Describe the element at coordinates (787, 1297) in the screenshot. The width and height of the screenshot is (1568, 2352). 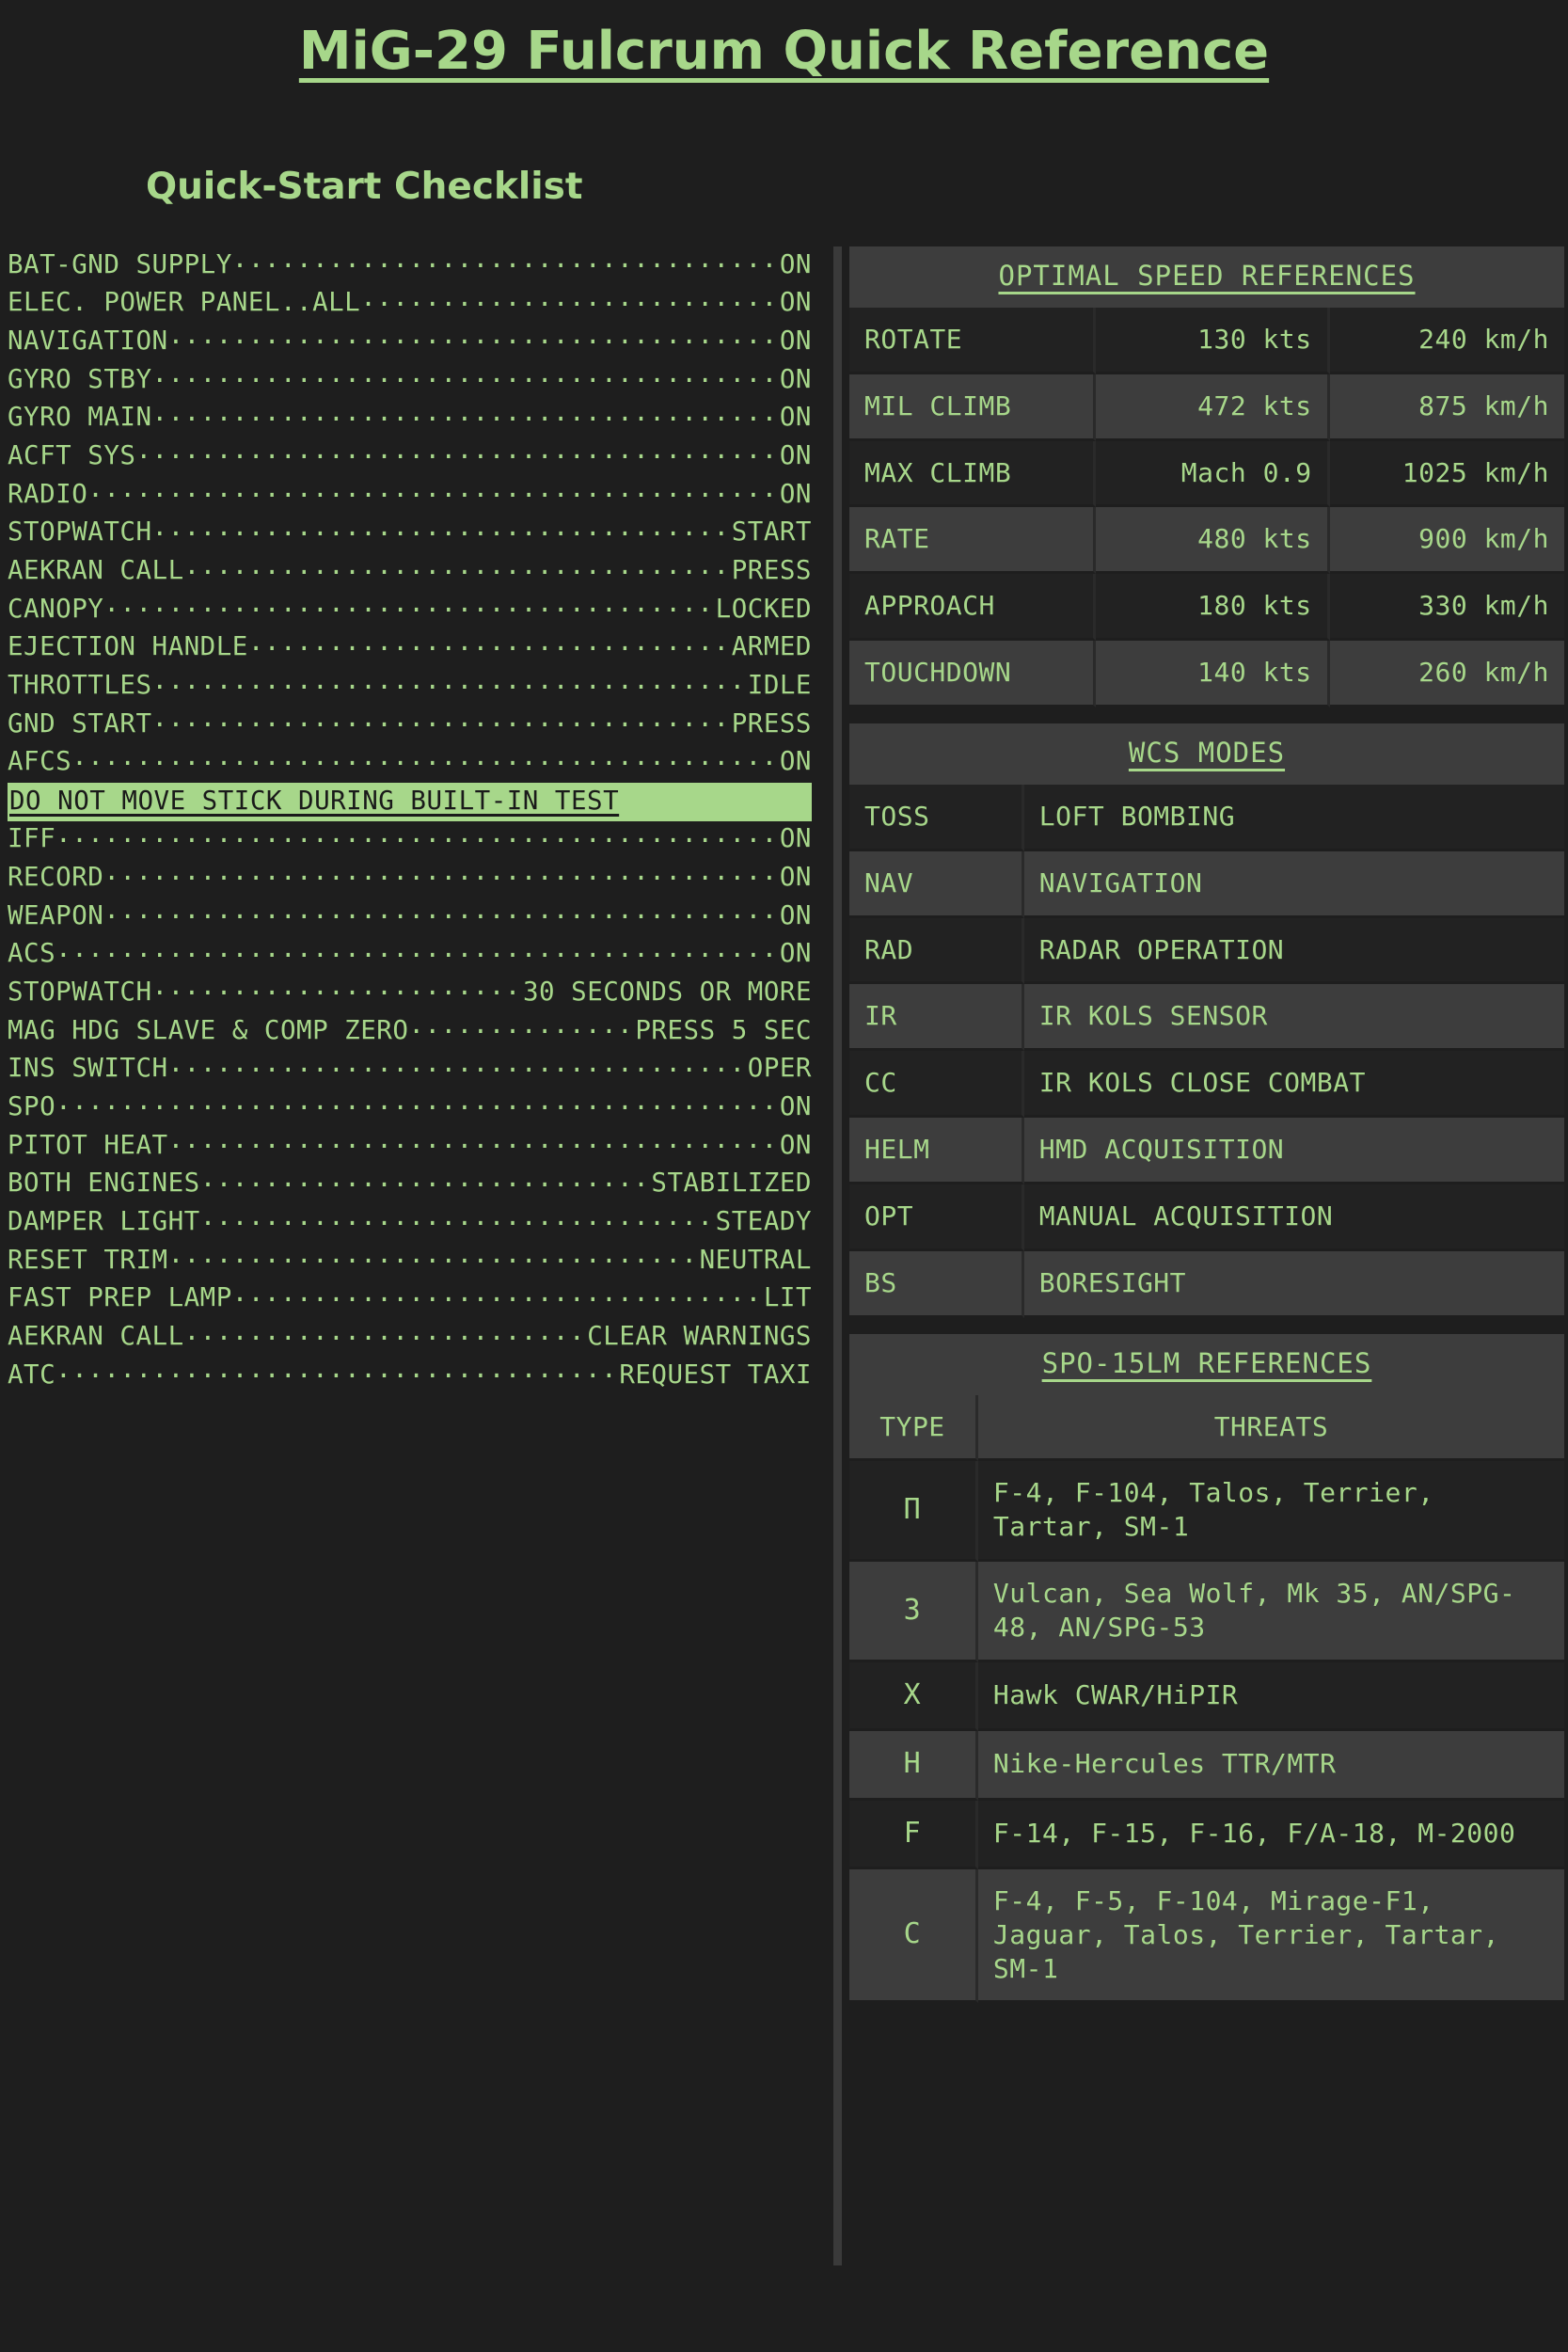
I see `checklist-item-value: LIT` at that location.